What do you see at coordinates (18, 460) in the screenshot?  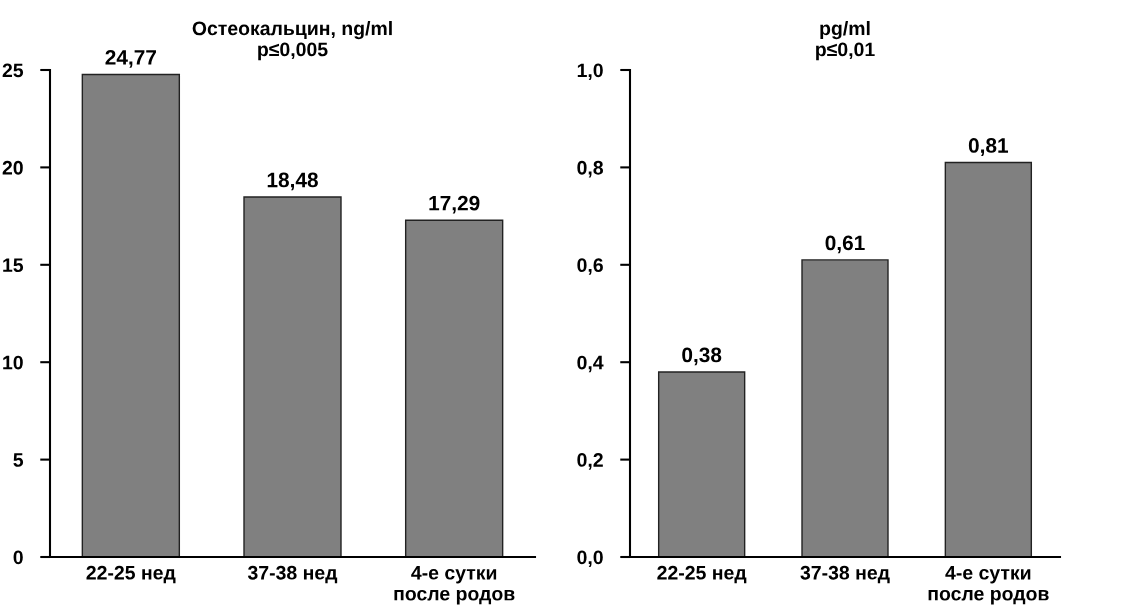 I see `y-tick-label: 5` at bounding box center [18, 460].